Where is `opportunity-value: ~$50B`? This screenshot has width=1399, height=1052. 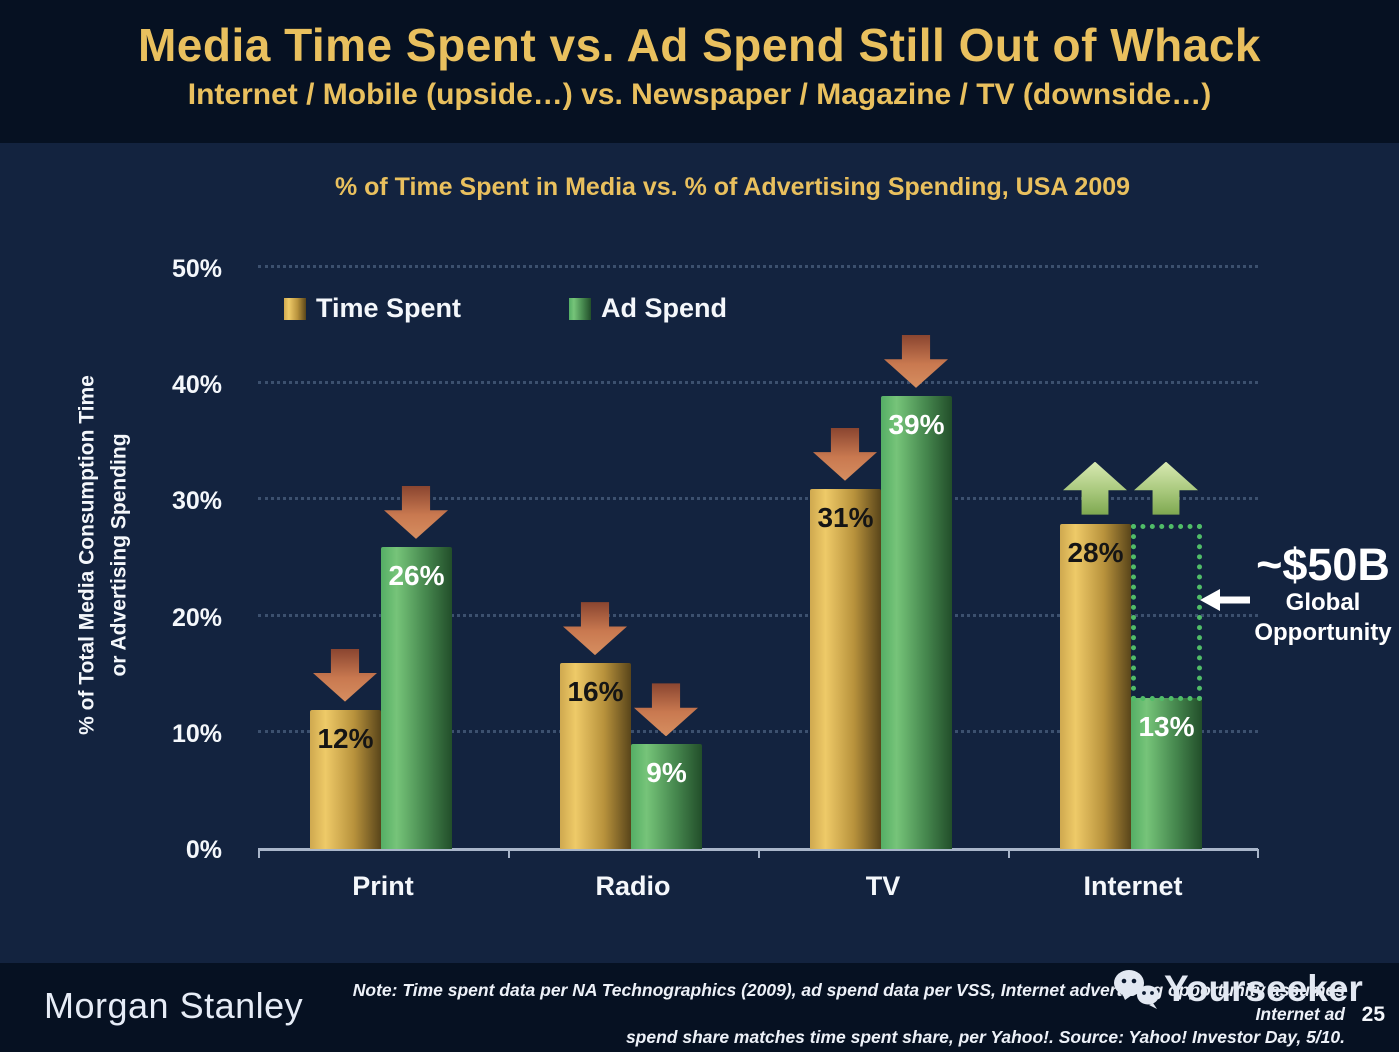
opportunity-value: ~$50B is located at coordinates (1323, 564).